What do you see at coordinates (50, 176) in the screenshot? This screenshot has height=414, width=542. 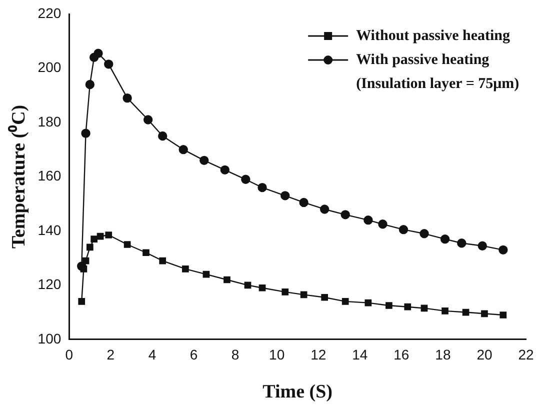 I see `y-tick-label: 160` at bounding box center [50, 176].